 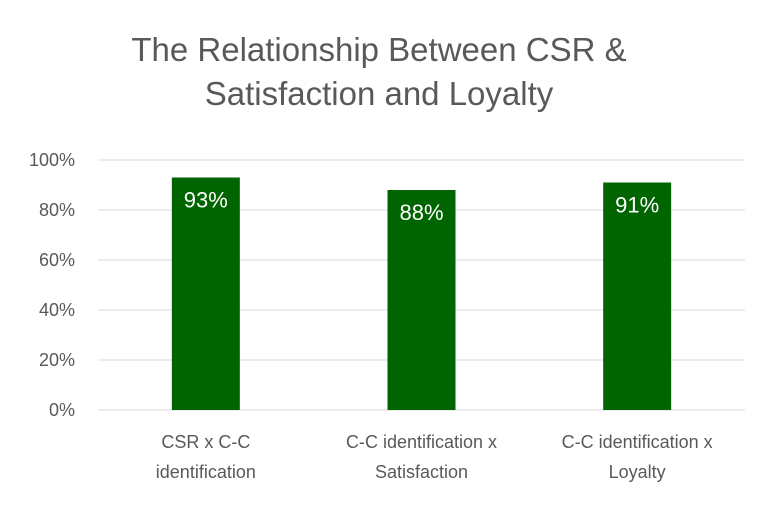 What do you see at coordinates (421, 472) in the screenshot?
I see `x-tick-label: Satisfaction` at bounding box center [421, 472].